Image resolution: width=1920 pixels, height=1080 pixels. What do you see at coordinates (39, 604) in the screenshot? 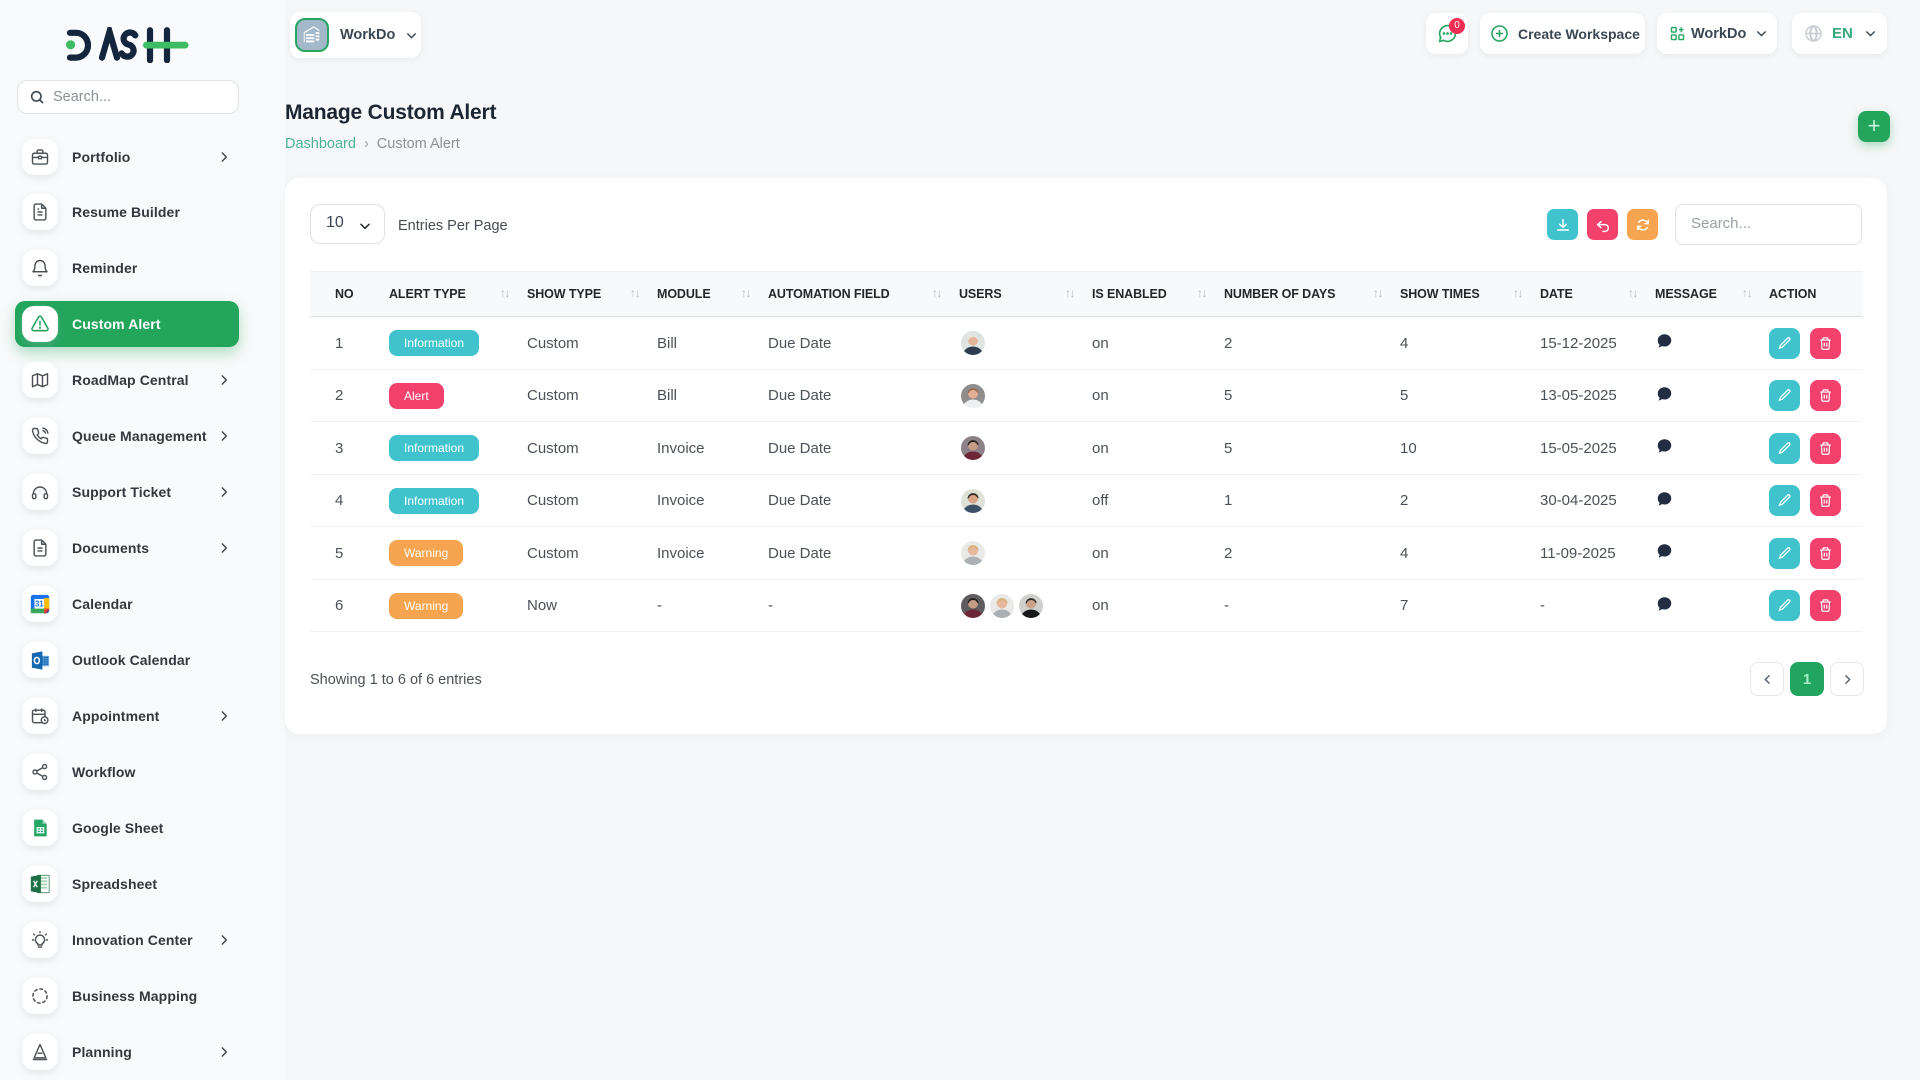
I see `svg-text: 31` at bounding box center [39, 604].